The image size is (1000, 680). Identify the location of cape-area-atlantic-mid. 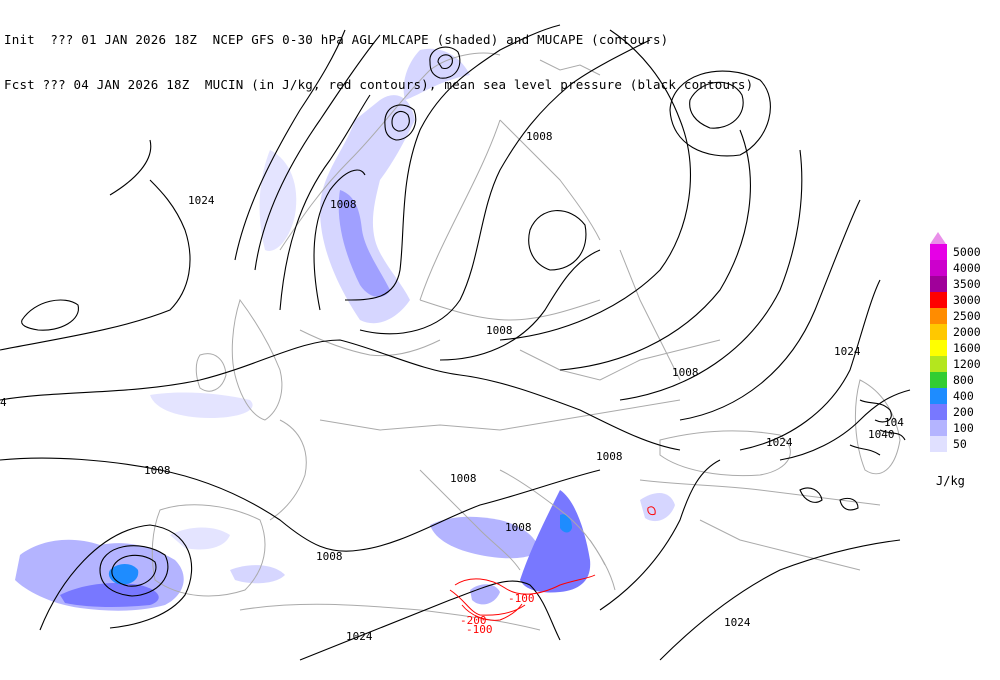
(201, 405).